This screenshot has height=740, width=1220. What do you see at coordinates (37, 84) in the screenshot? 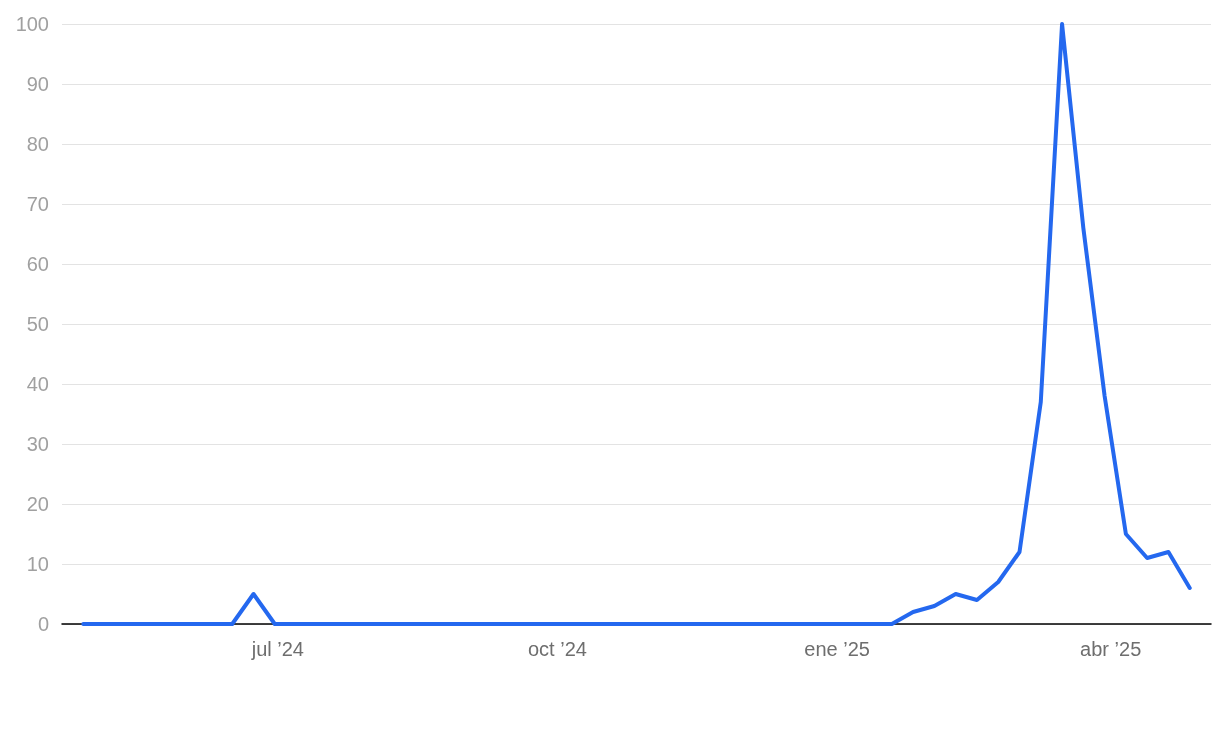
I see `y-tick-label: 90` at bounding box center [37, 84].